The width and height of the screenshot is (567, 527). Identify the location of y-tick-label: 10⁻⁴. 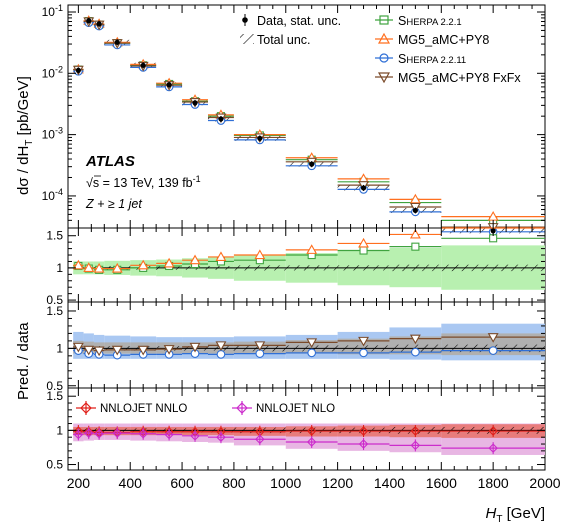
(52, 195).